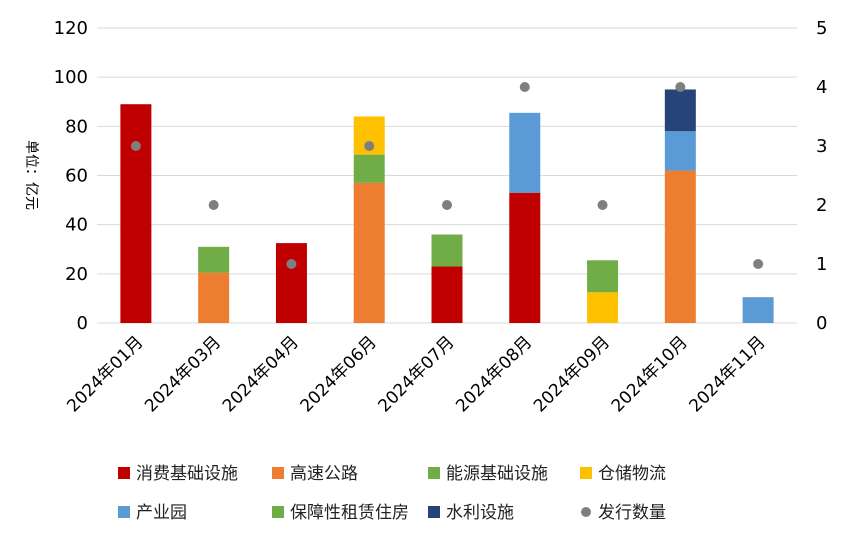 The width and height of the screenshot is (841, 539). I want to click on legend-label: 发行数量, so click(632, 513).